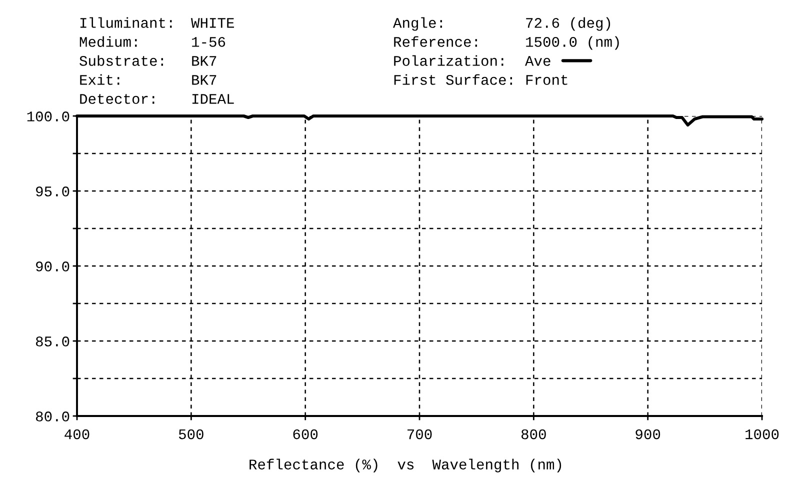 Image resolution: width=800 pixels, height=489 pixels. Describe the element at coordinates (568, 24) in the screenshot. I see `text: 72.6 (deg)` at that location.